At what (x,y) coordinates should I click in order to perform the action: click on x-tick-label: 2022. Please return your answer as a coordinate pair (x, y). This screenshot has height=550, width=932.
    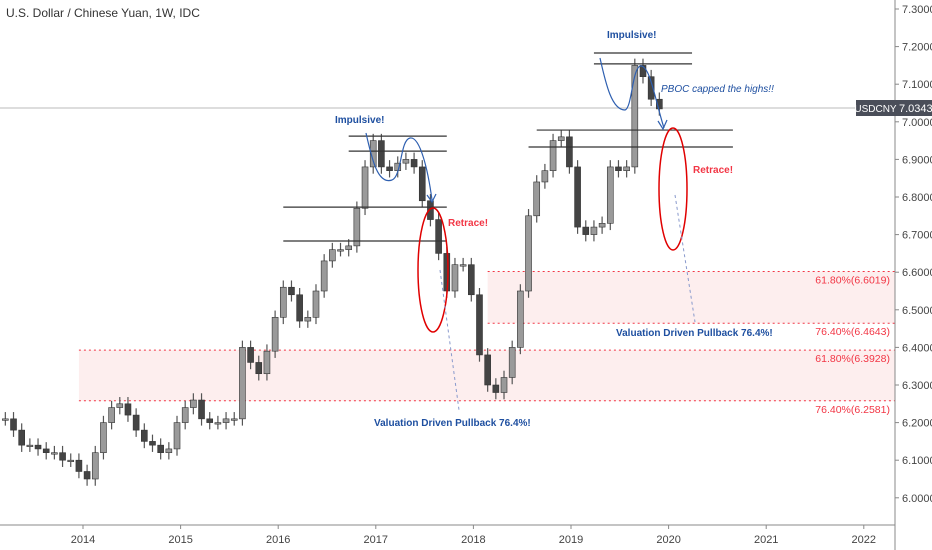
    Looking at the image, I should click on (864, 540).